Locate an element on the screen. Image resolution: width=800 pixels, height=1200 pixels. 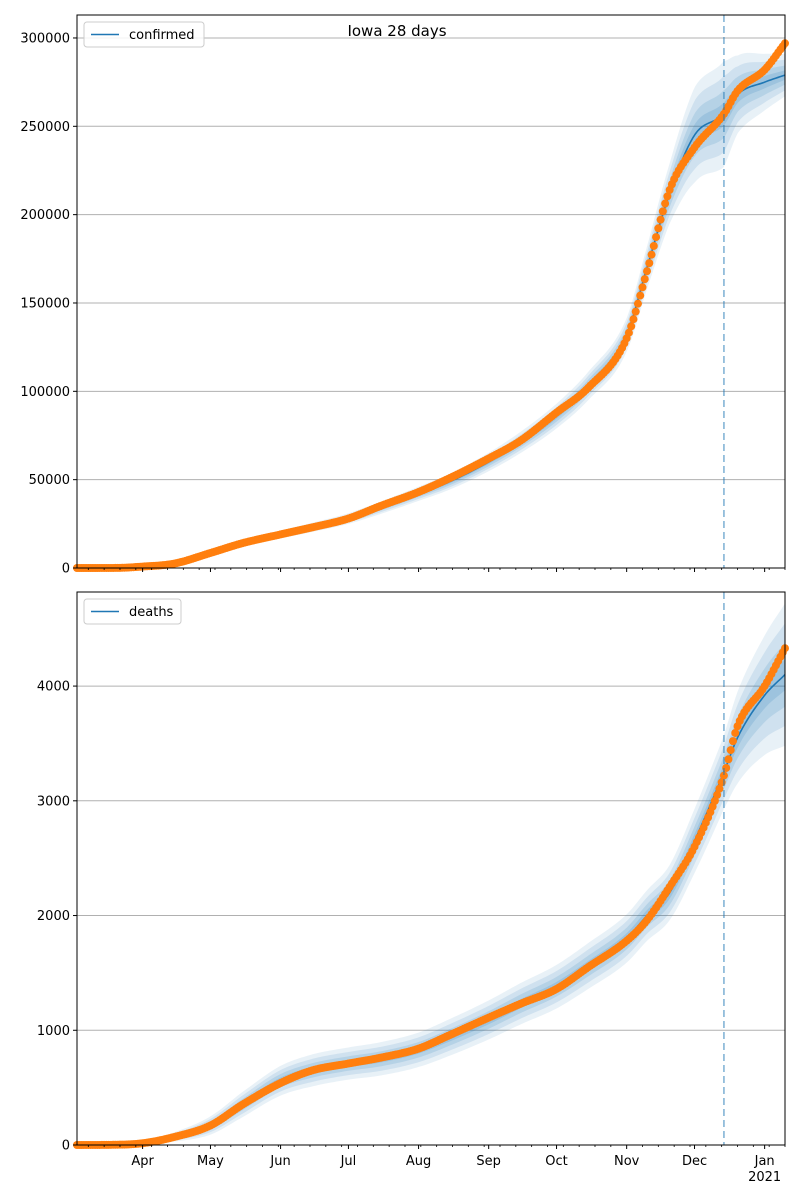
legend: confirmed is located at coordinates (144, 34).